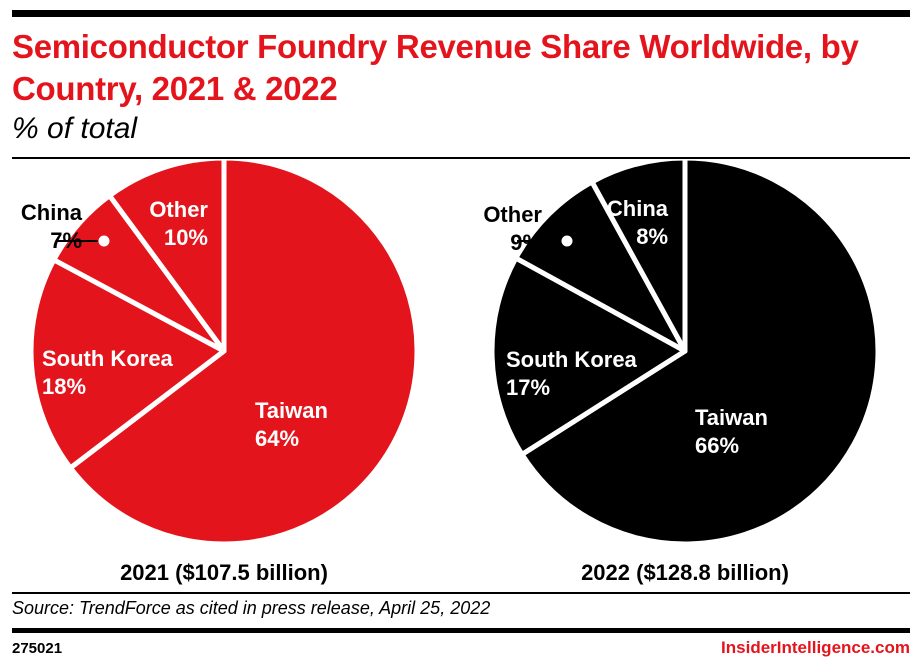 The image size is (922, 669). I want to click on slice-value-south-korea: 18%, so click(64, 386).